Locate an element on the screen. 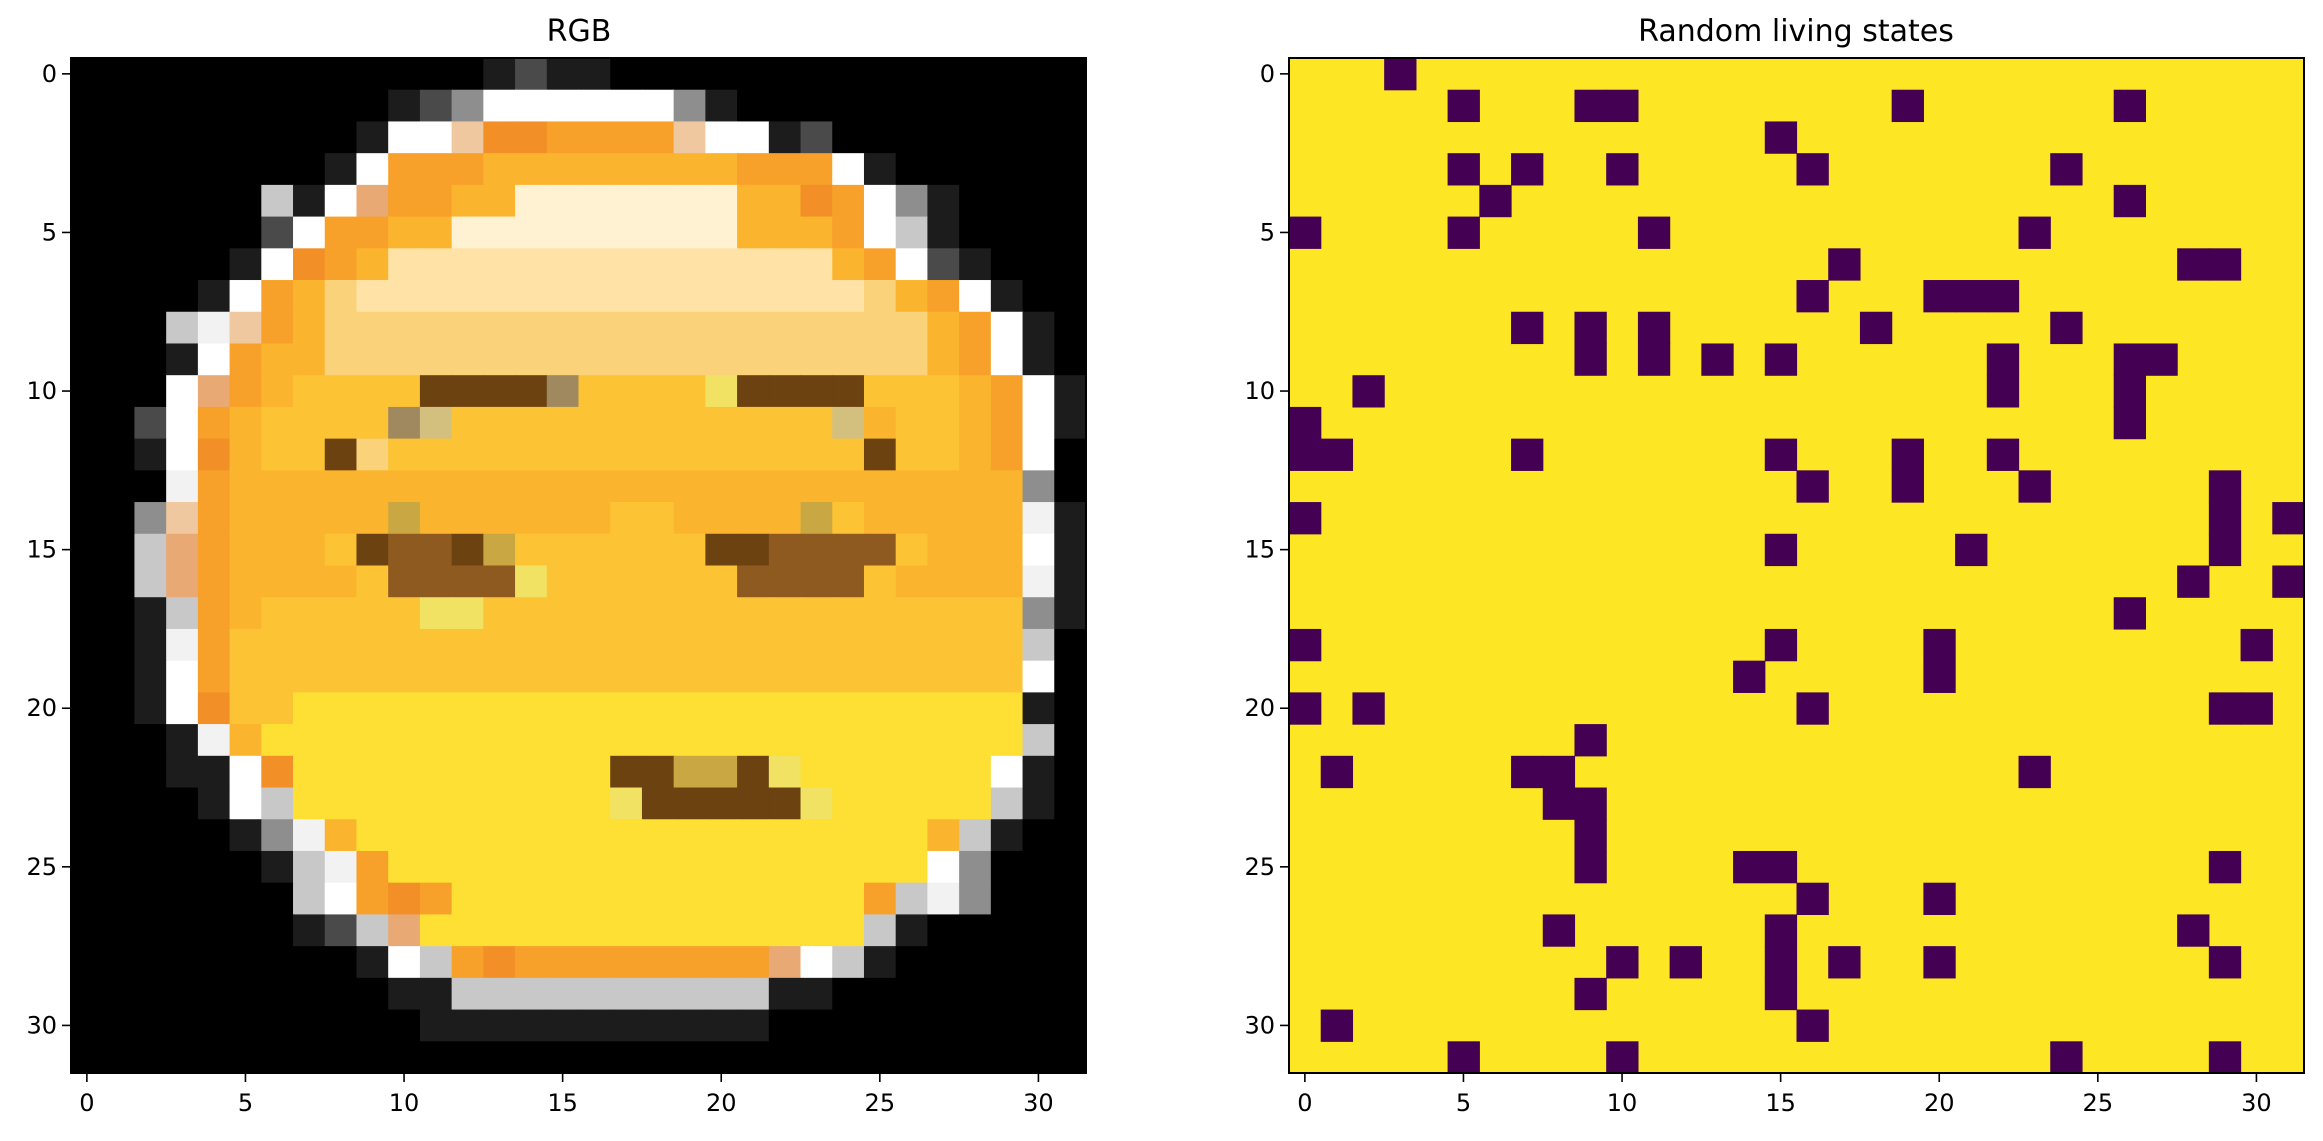  x-tick-label: 5 is located at coordinates (1463, 1103).